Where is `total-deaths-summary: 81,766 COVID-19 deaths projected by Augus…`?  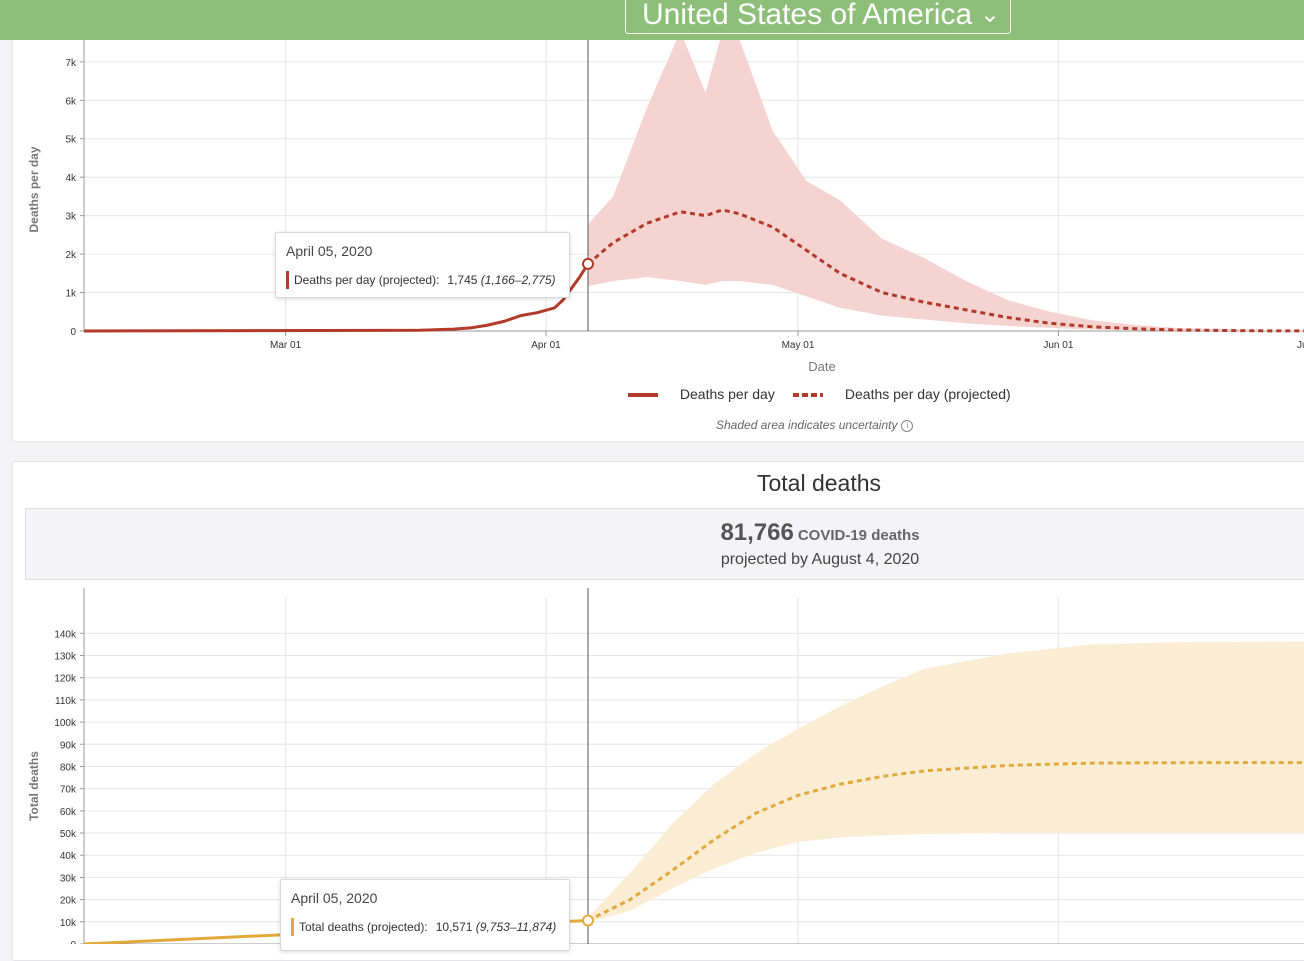 total-deaths-summary: 81,766 COVID-19 deaths projected by Augus… is located at coordinates (664, 544).